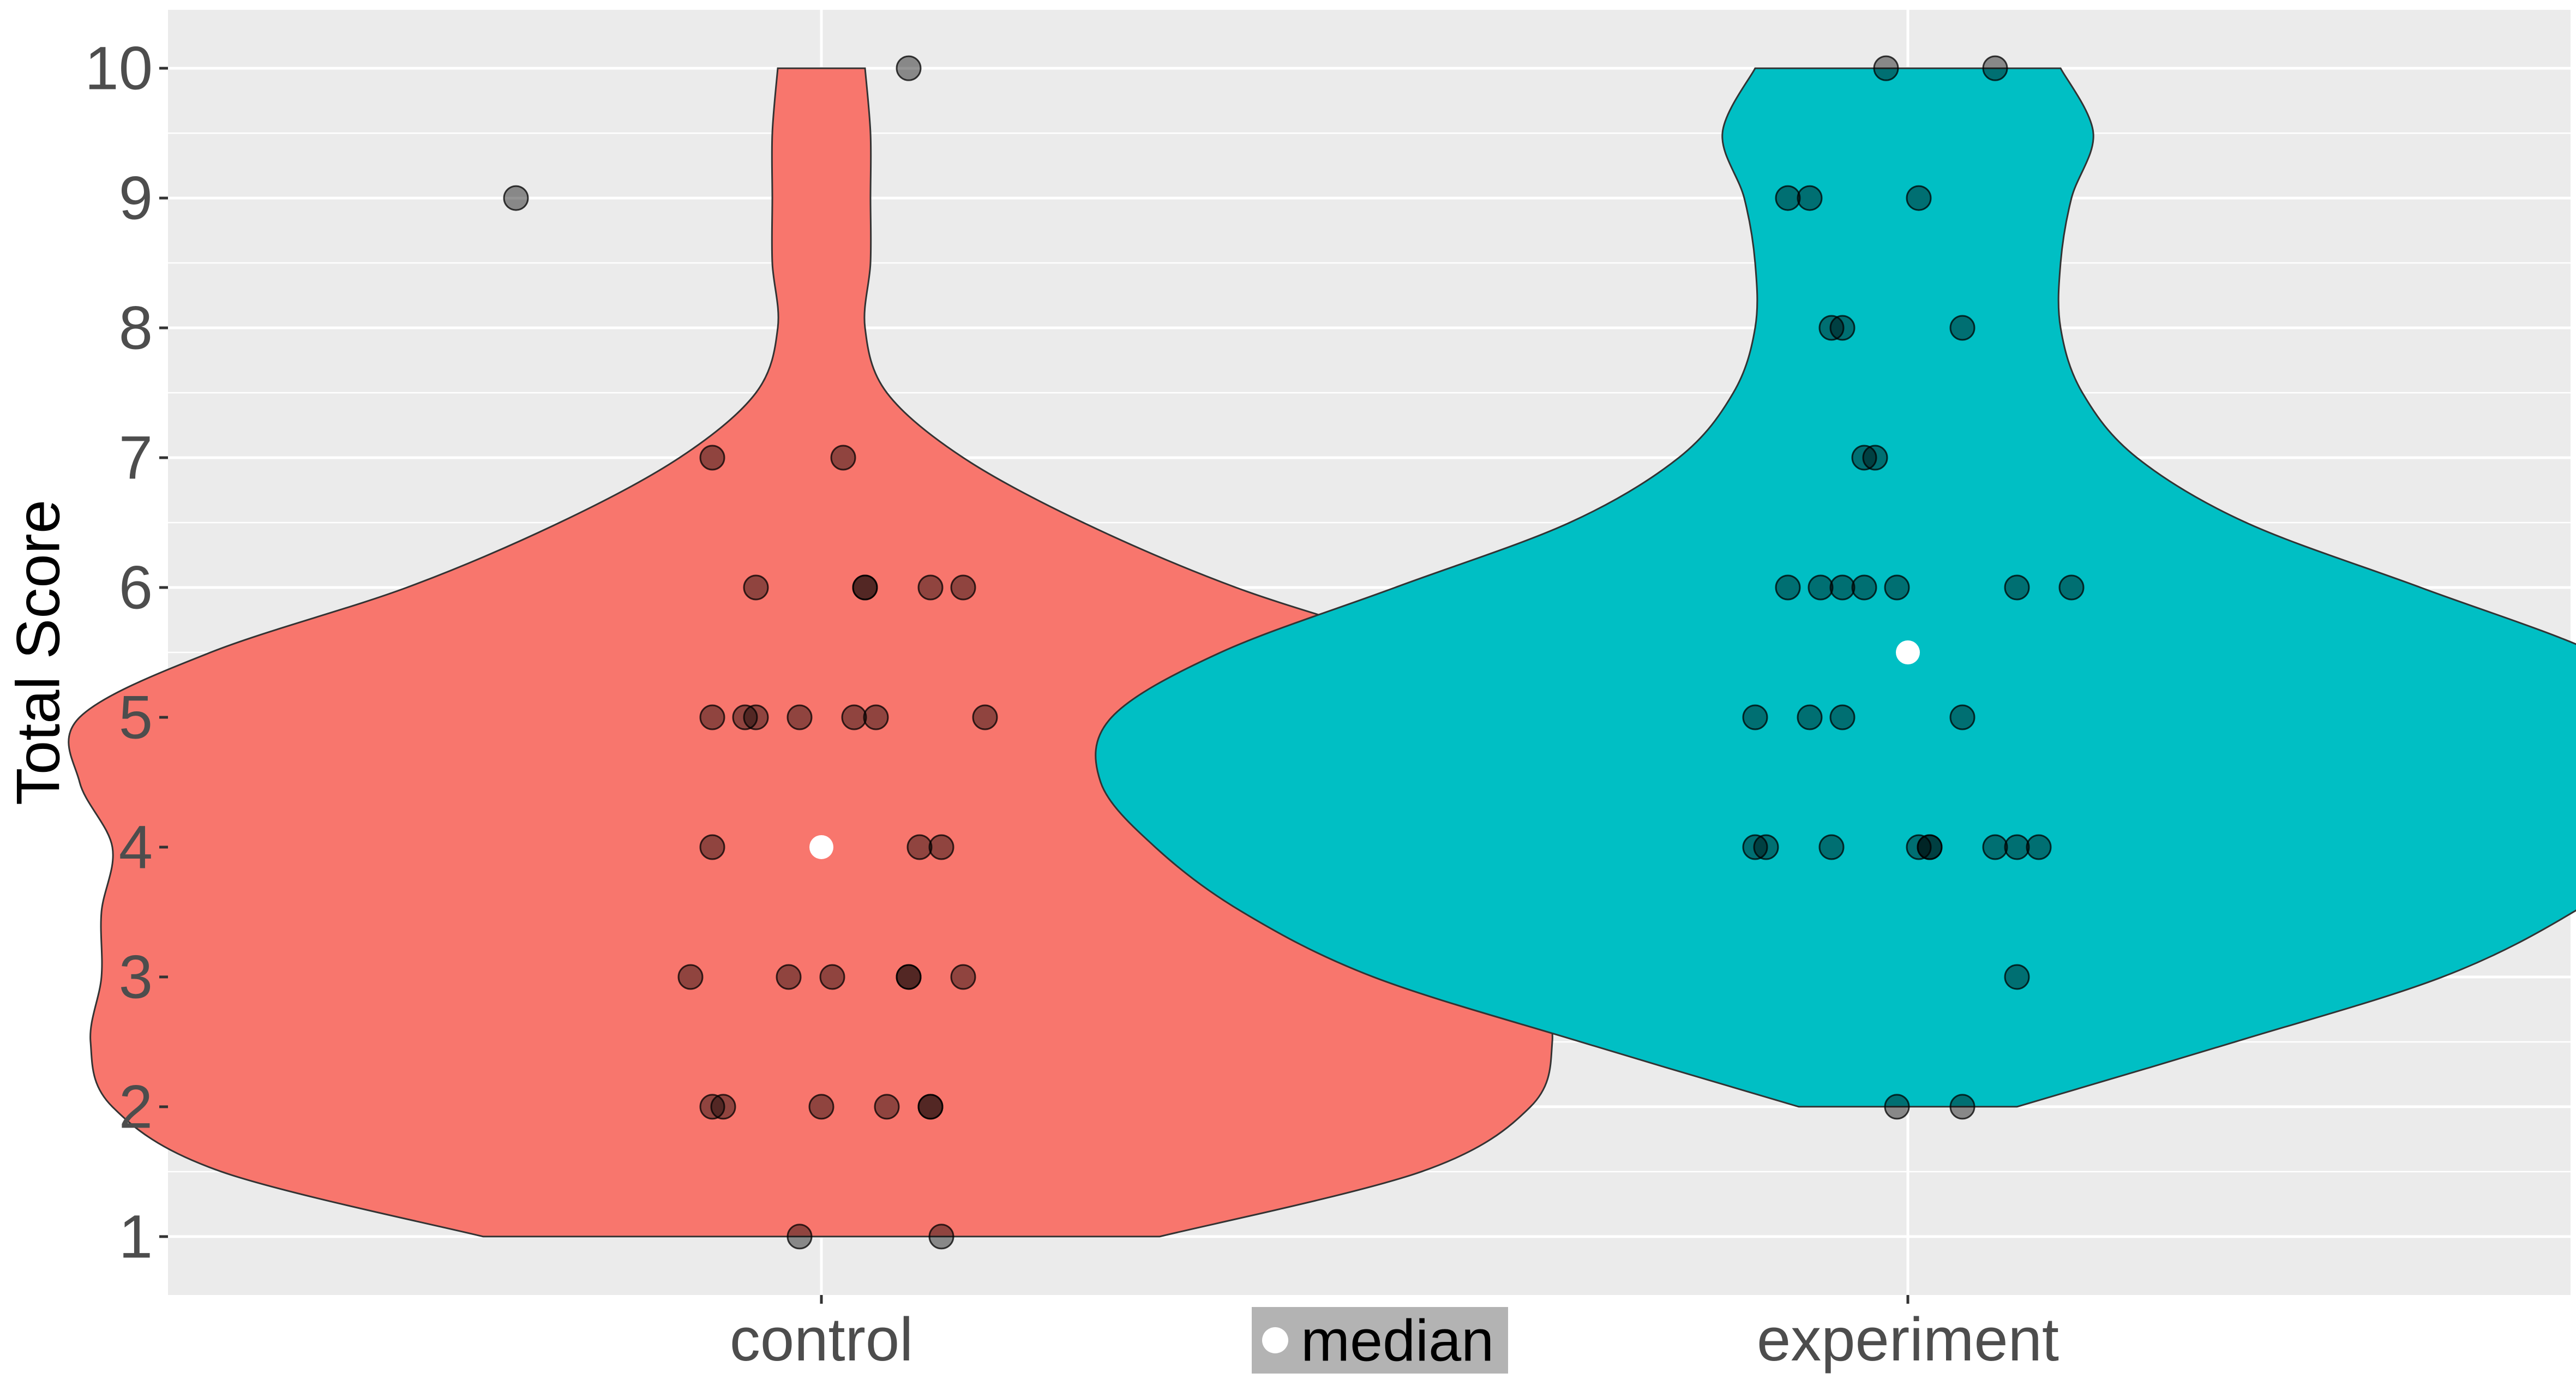  What do you see at coordinates (821, 847) in the screenshot?
I see `median-marker-control` at bounding box center [821, 847].